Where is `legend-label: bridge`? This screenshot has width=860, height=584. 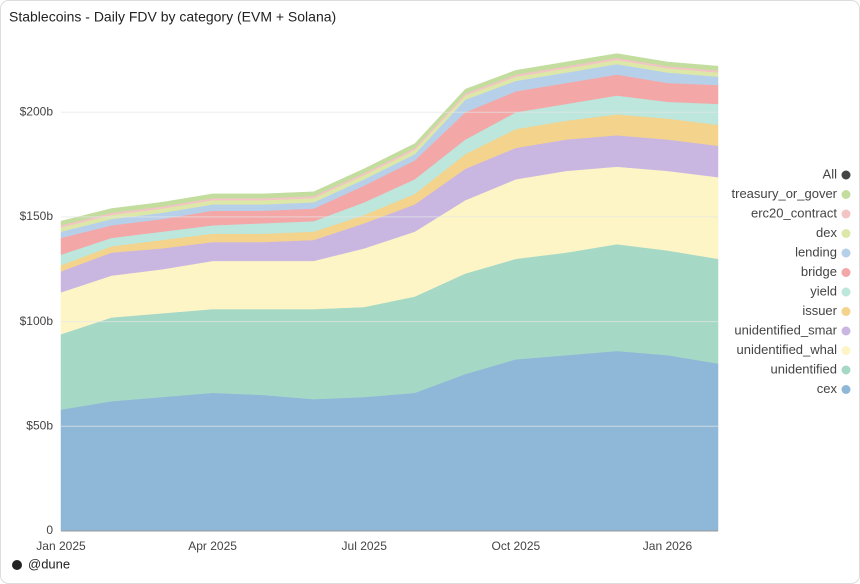 legend-label: bridge is located at coordinates (819, 271).